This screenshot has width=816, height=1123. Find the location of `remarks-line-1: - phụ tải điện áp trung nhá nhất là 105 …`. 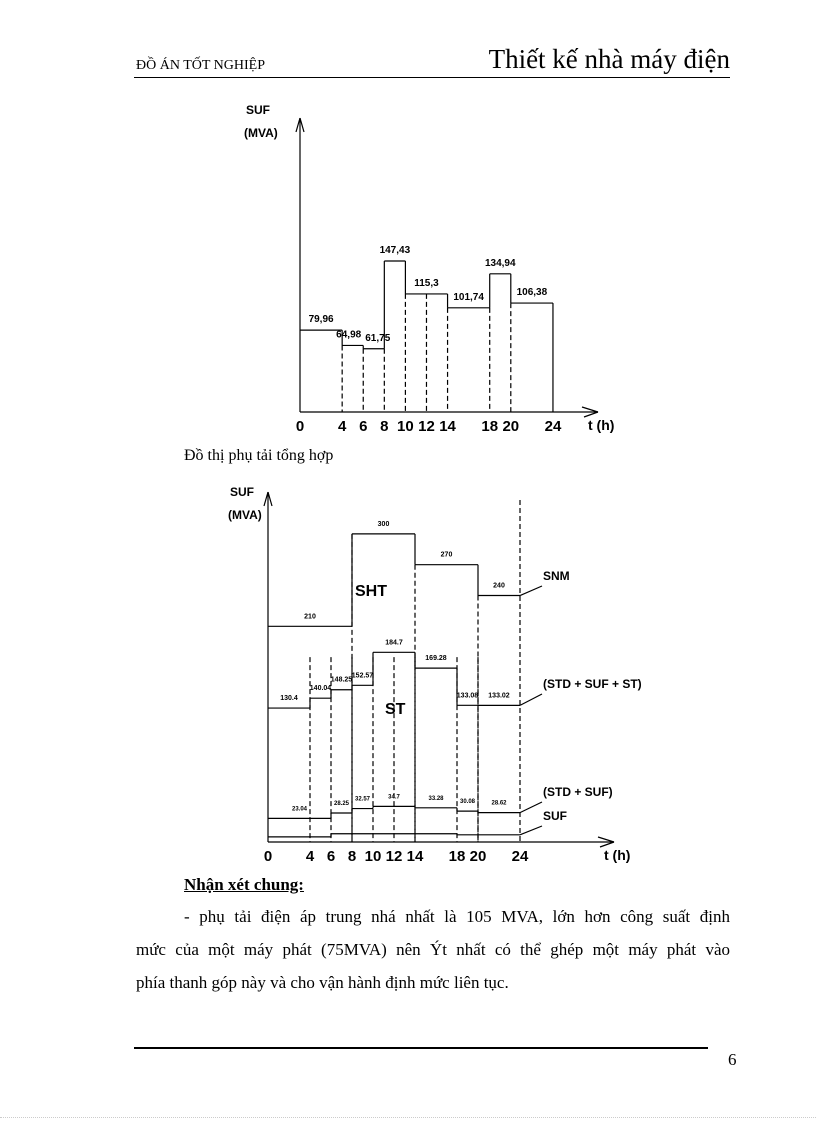

remarks-line-1: - phụ tải điện áp trung nhá nhất là 105 … is located at coordinates (457, 916).